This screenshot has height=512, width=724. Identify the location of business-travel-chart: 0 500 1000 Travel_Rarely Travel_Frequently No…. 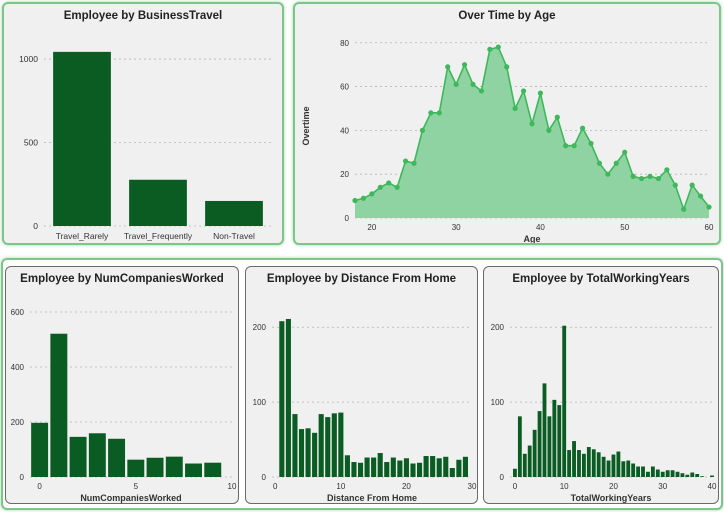
(145, 146).